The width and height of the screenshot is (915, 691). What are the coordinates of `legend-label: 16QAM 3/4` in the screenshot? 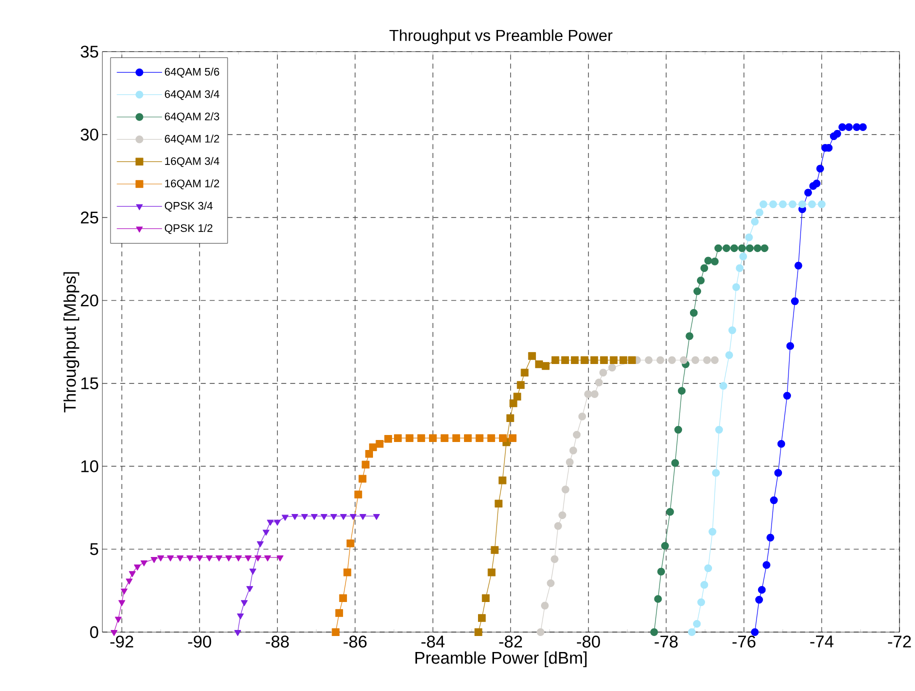 It's located at (192, 162).